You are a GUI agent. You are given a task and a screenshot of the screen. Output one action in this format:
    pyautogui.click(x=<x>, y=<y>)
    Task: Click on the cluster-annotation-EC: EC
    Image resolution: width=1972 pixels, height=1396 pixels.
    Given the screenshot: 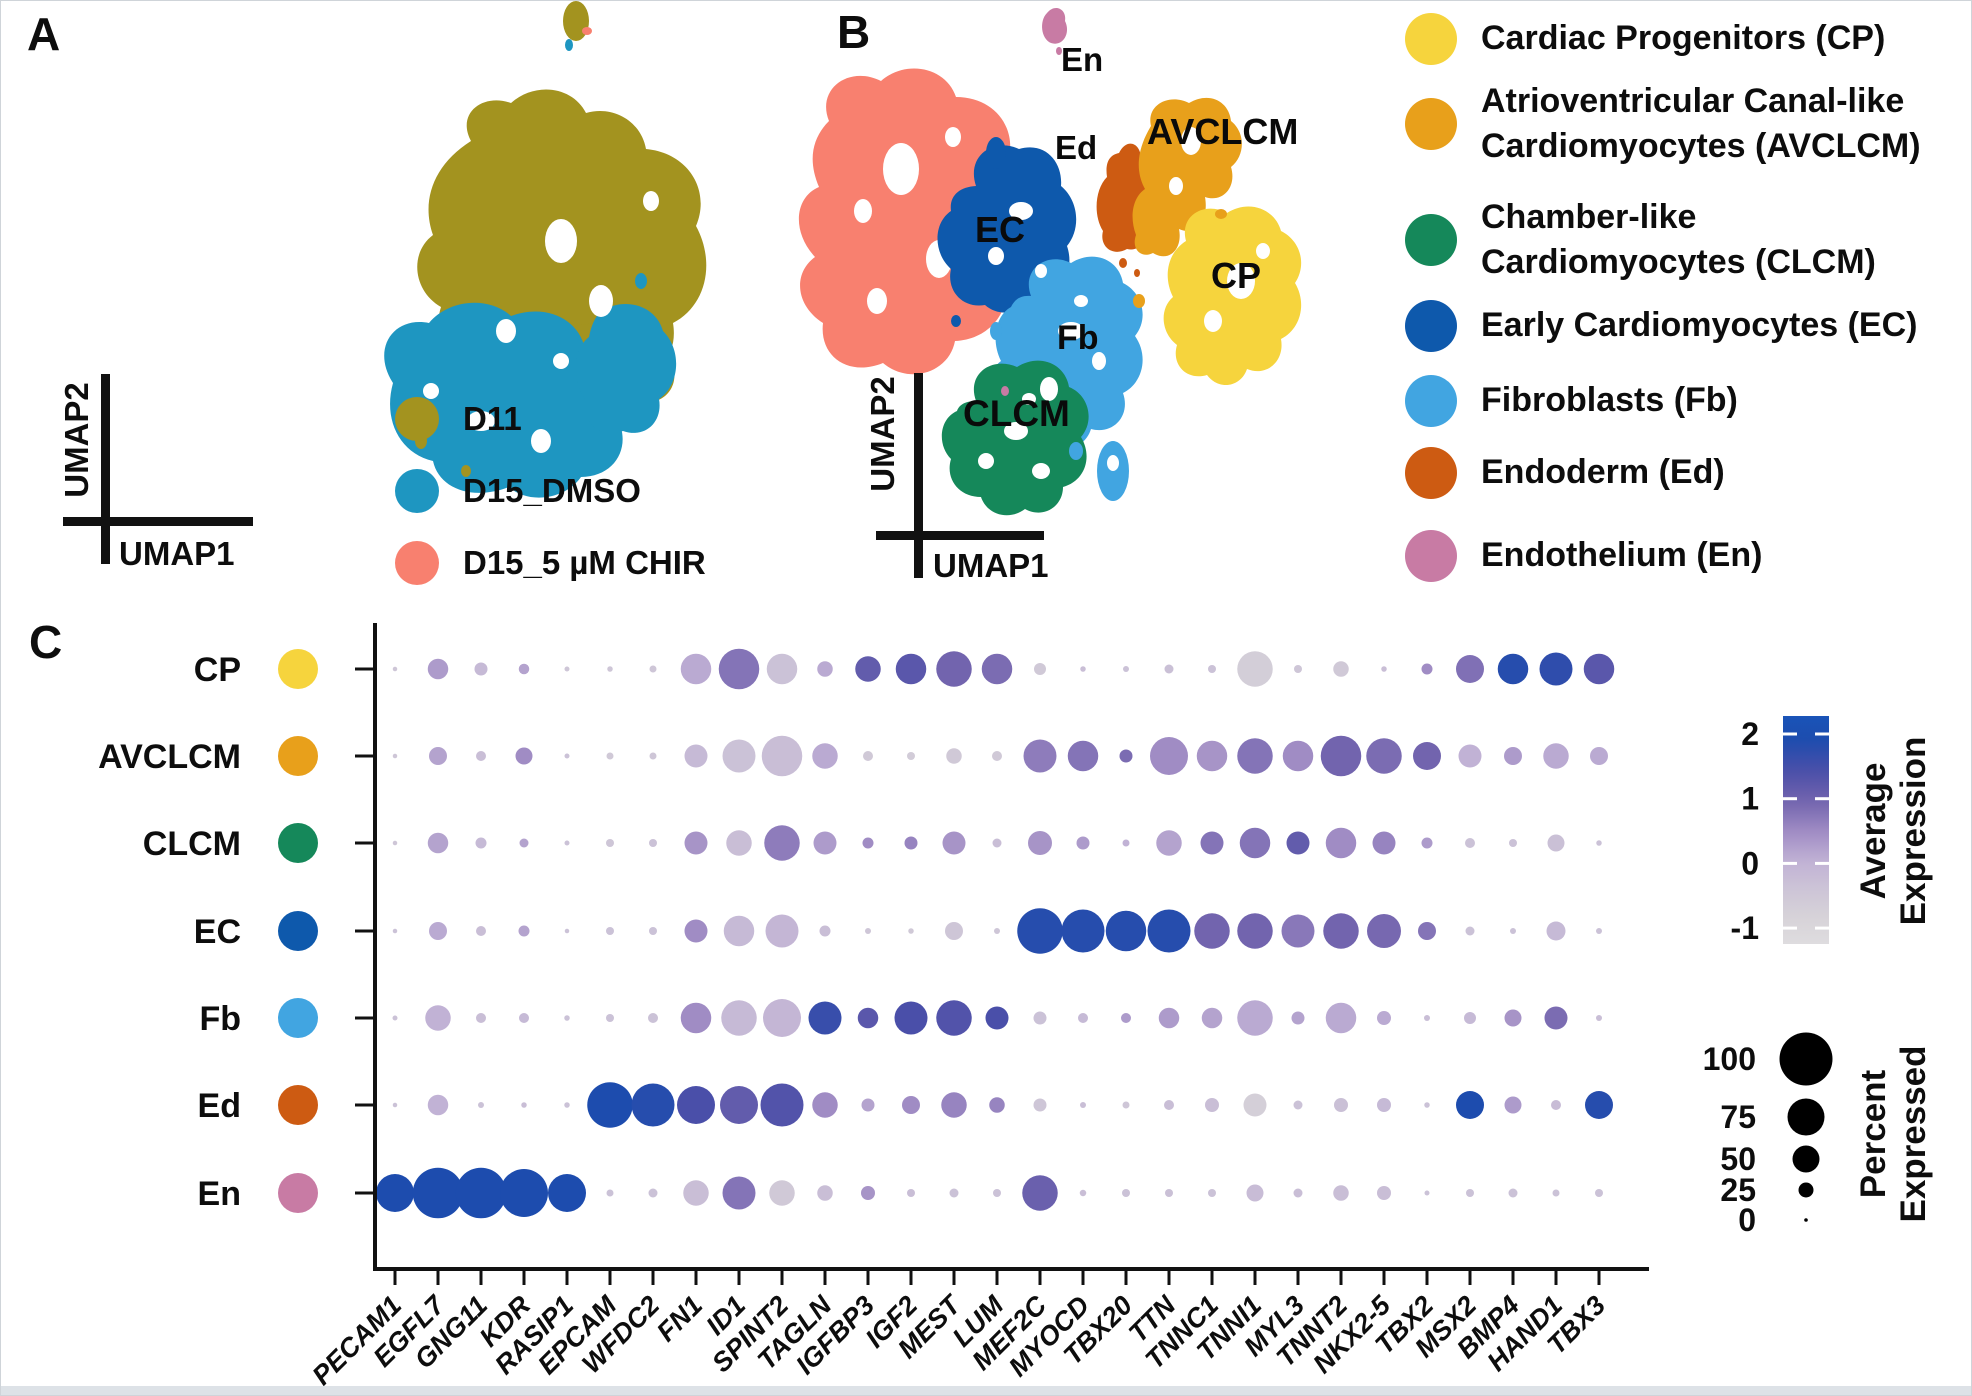 What is the action you would take?
    pyautogui.click(x=1000, y=229)
    